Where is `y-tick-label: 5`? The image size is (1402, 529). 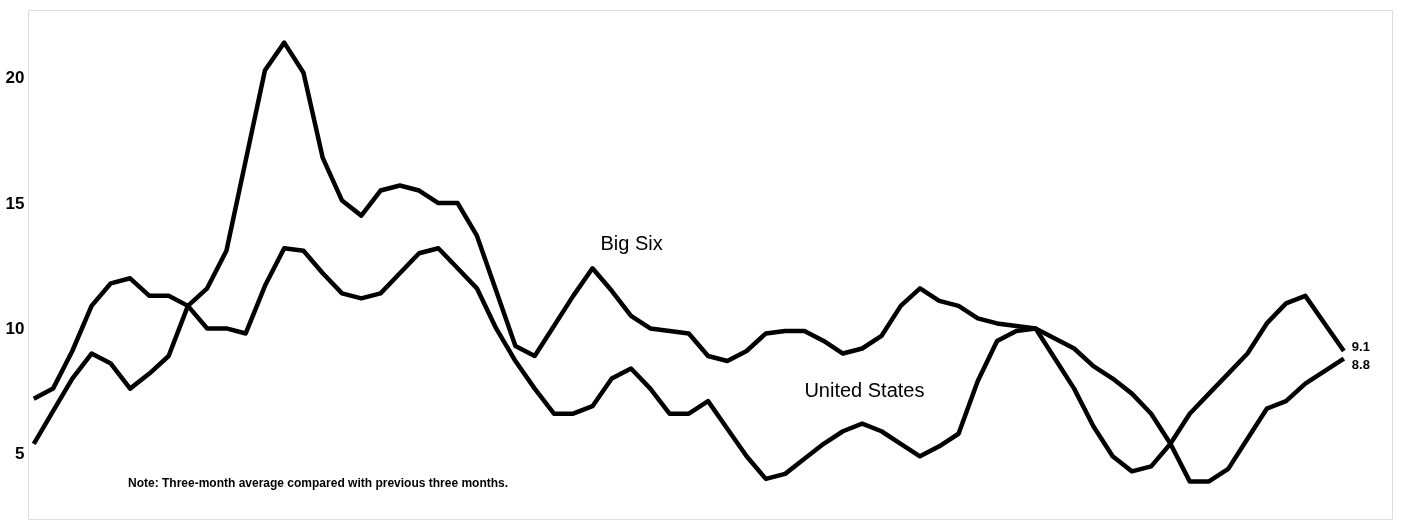 y-tick-label: 5 is located at coordinates (20, 454).